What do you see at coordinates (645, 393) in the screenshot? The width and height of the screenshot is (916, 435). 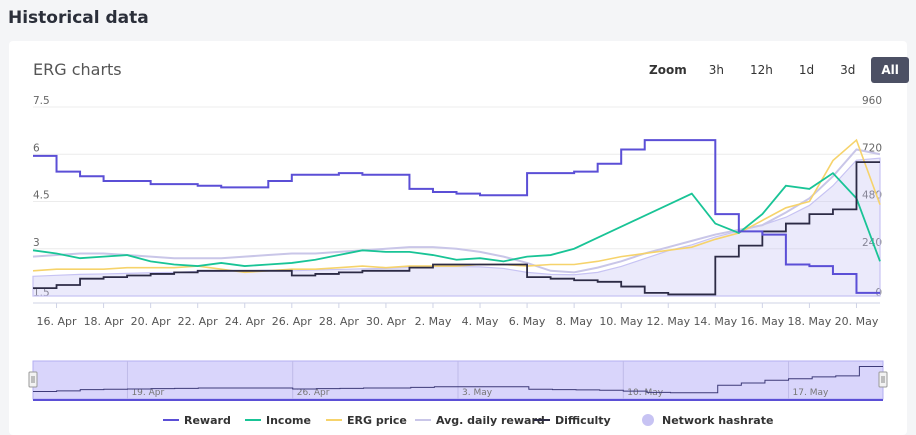 I see `navigator-tick-label: 10. May` at bounding box center [645, 393].